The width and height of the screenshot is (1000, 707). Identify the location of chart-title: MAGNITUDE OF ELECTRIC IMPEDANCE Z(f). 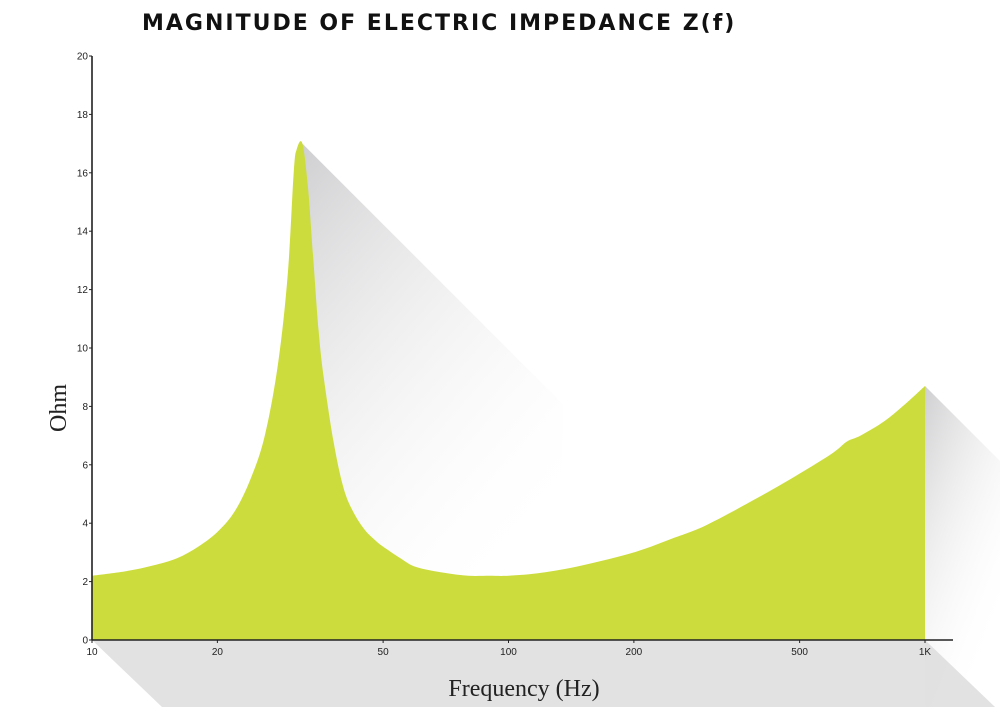
(439, 23).